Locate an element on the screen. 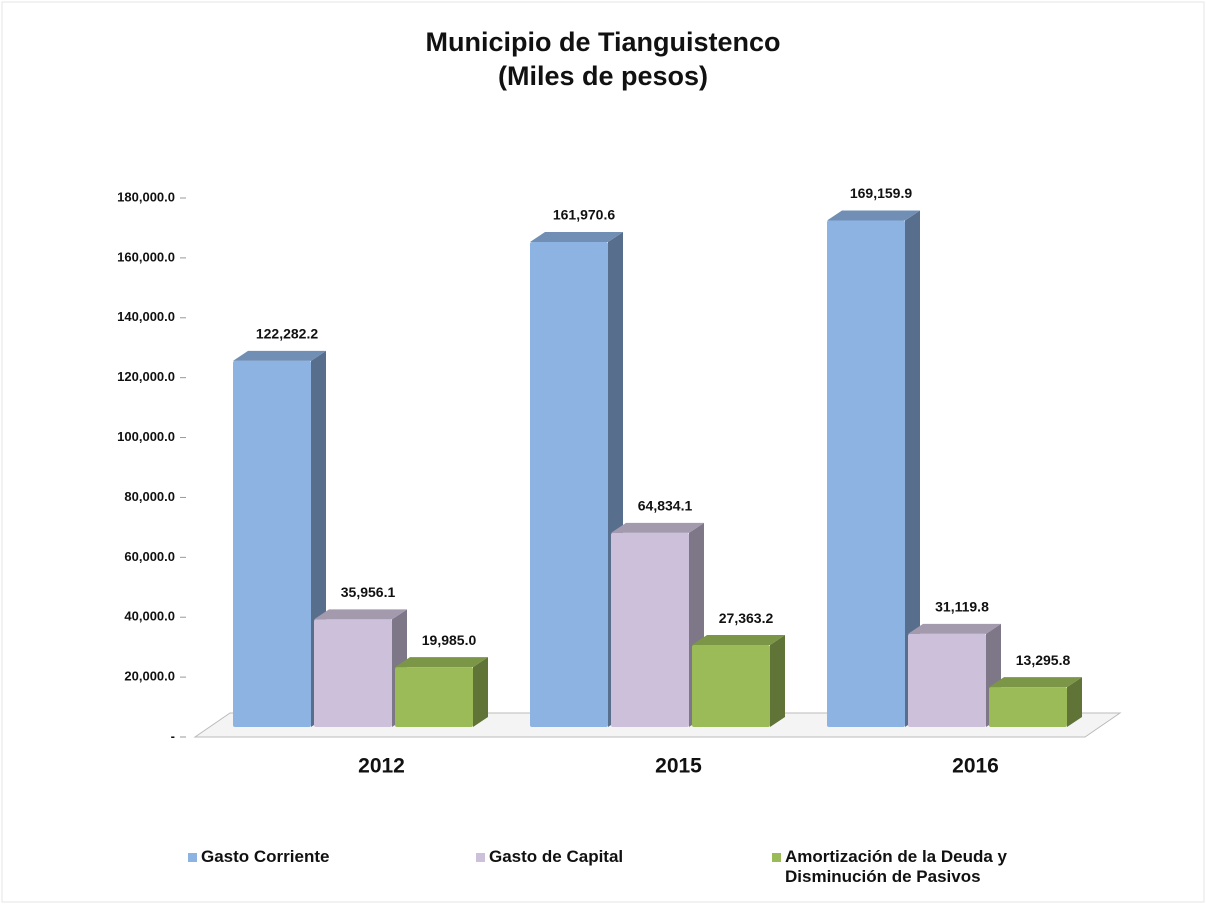 Image resolution: width=1206 pixels, height=904 pixels. data-label: 35,956.1 is located at coordinates (368, 592).